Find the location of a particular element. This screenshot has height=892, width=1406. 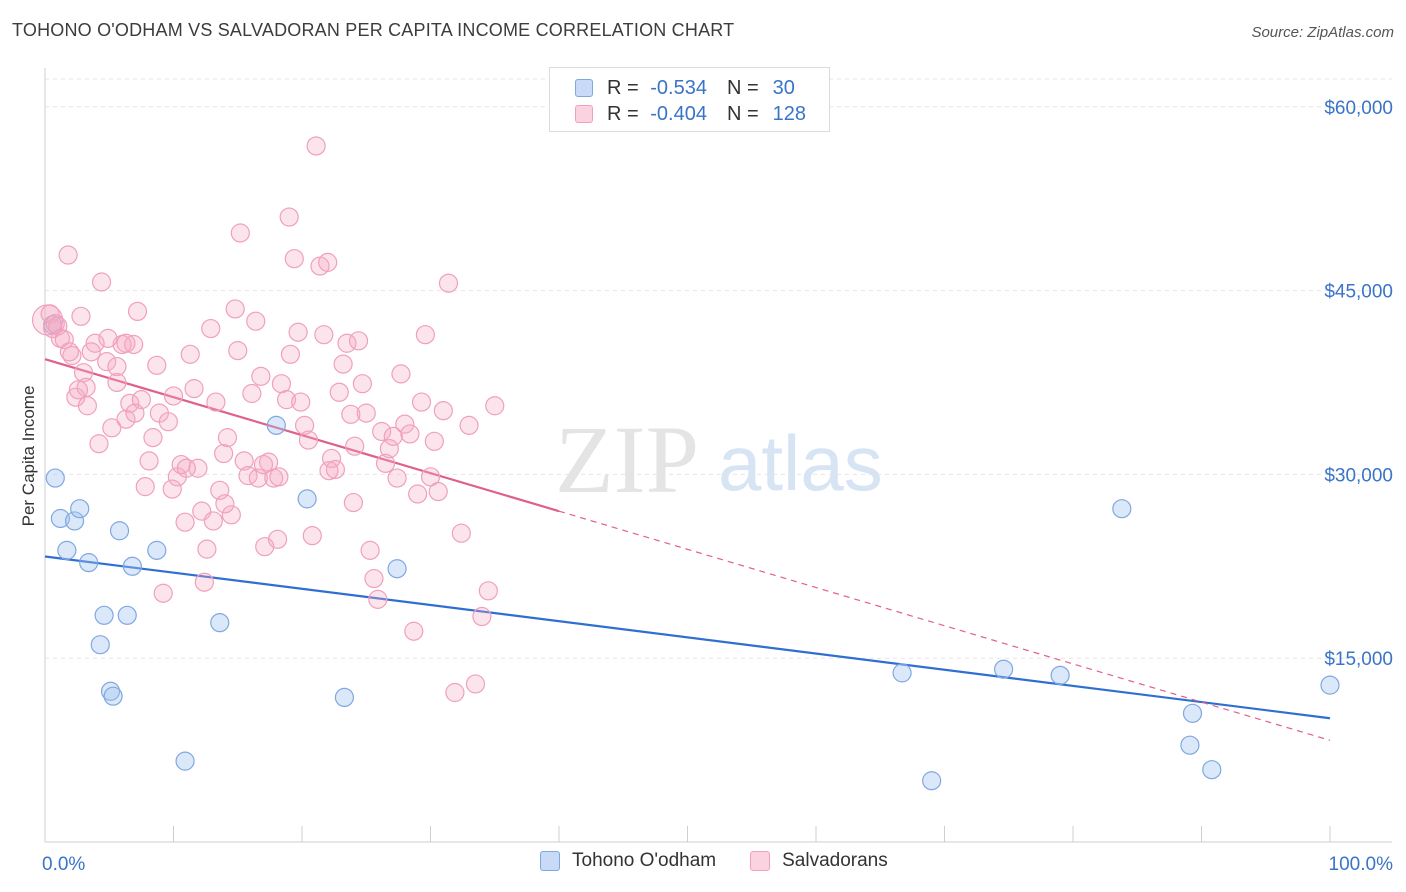

legend-item-tohono: Tohono O'odham is located at coordinates (628, 861).